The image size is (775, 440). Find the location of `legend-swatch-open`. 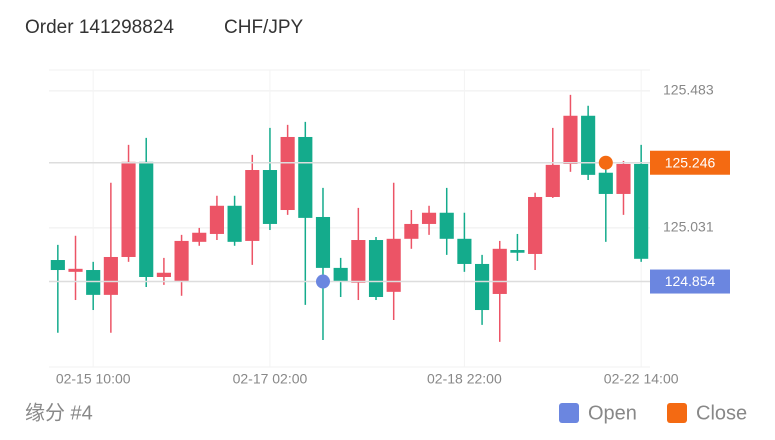

legend-swatch-open is located at coordinates (569, 413).